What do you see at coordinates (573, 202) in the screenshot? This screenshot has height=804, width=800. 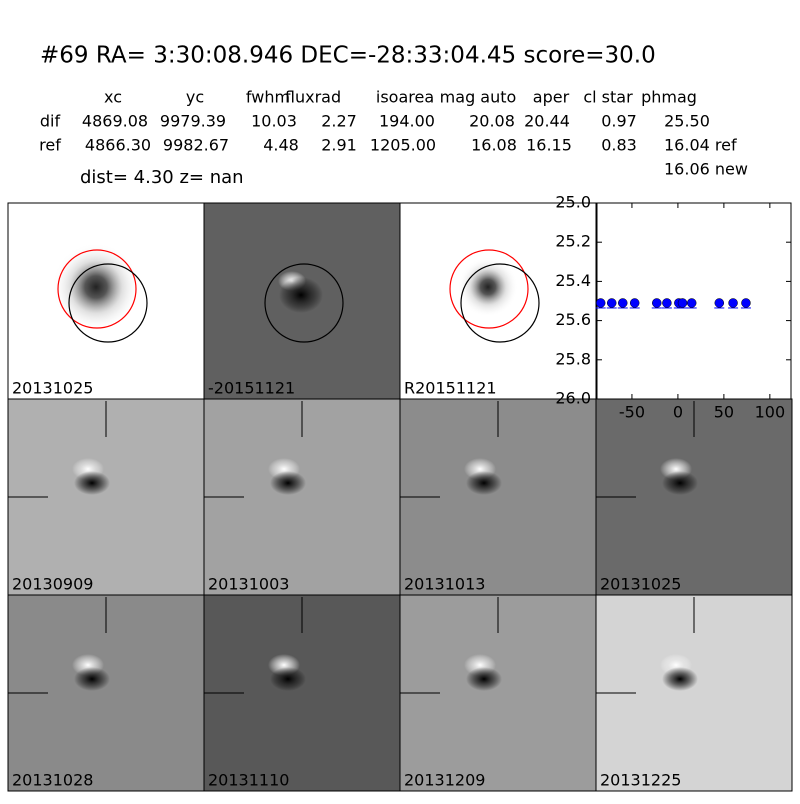 I see `y-tick-label: 25.0` at bounding box center [573, 202].